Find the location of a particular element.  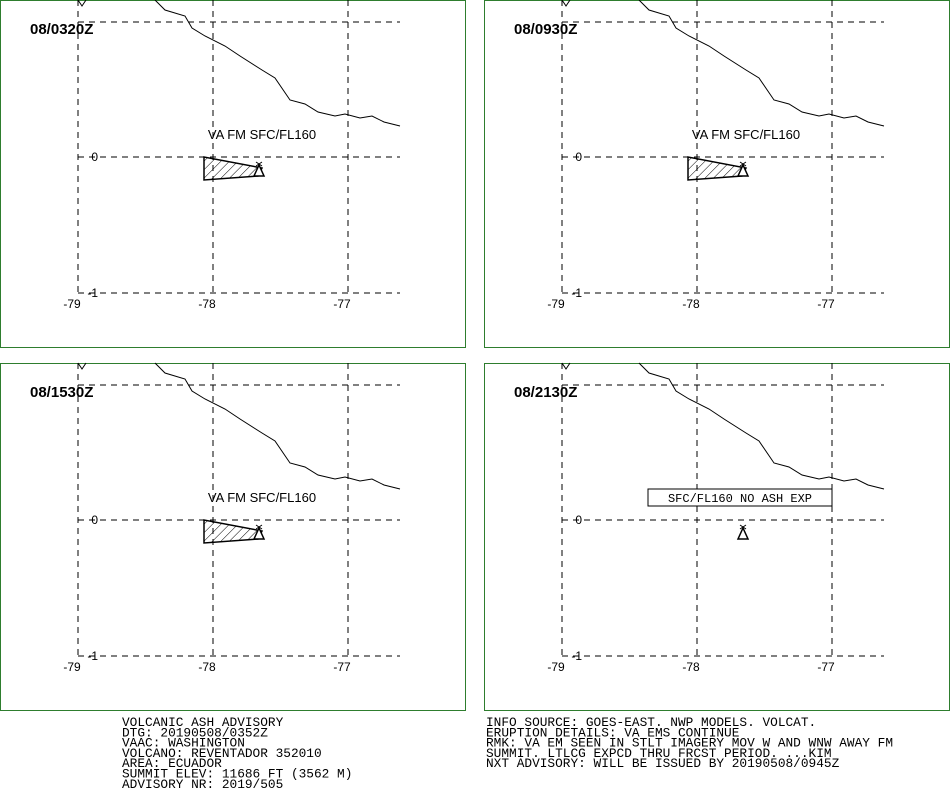

label-box is located at coordinates (740, 497).